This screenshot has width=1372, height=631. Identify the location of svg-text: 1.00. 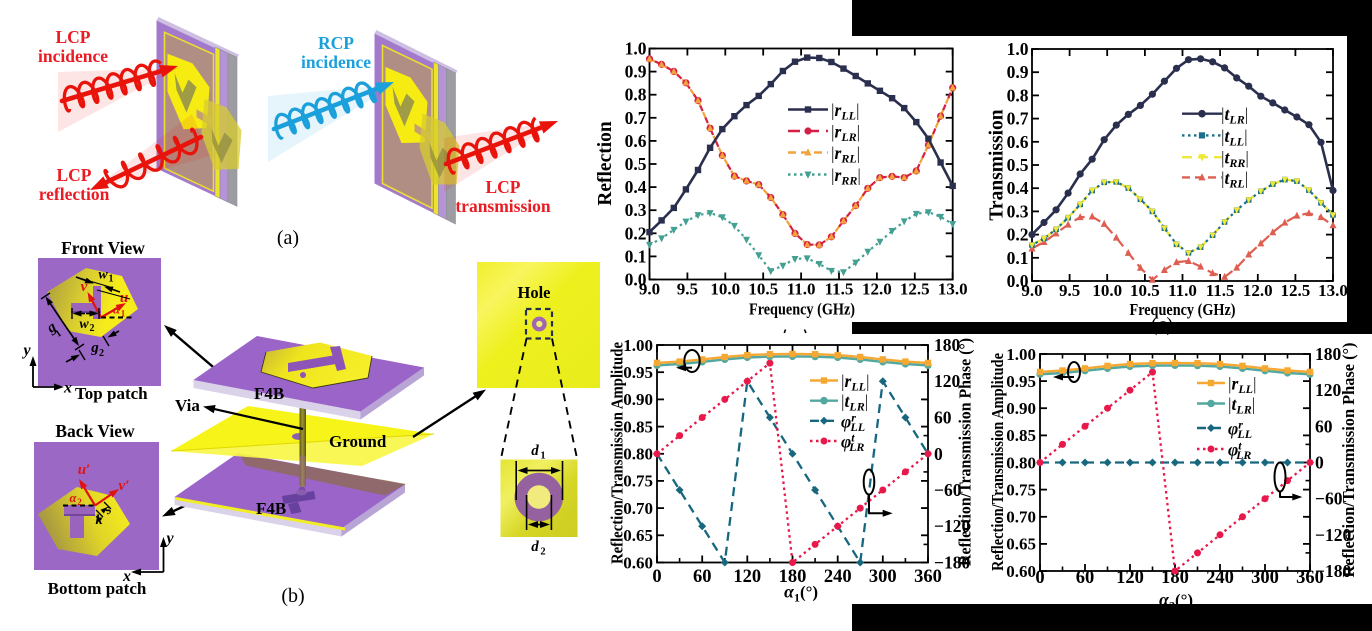
(1021, 354).